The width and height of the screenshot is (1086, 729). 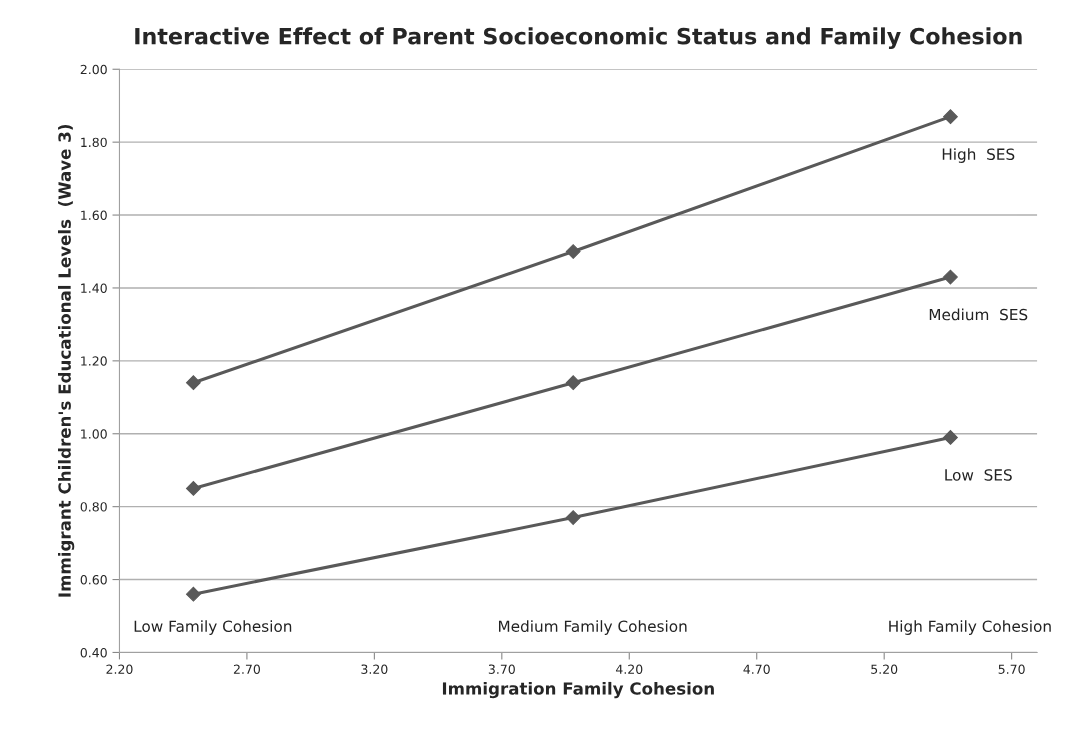 I want to click on x-tick-label: 4.20, so click(x=629, y=669).